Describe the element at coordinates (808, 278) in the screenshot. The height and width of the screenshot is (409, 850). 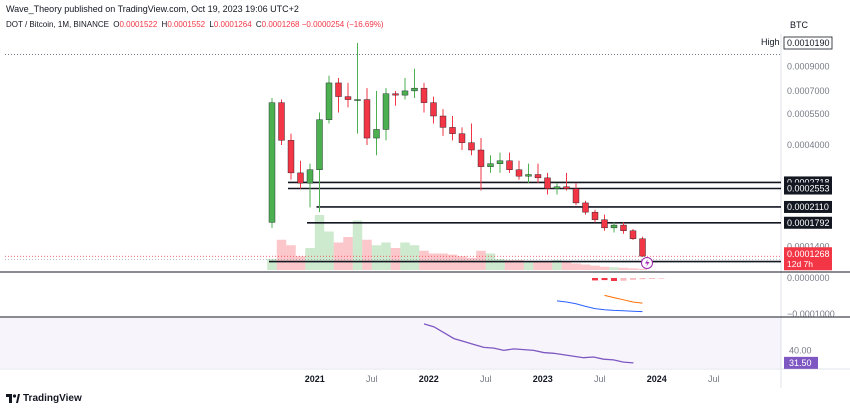
I see `macd-tick-label: 0.0000000` at that location.